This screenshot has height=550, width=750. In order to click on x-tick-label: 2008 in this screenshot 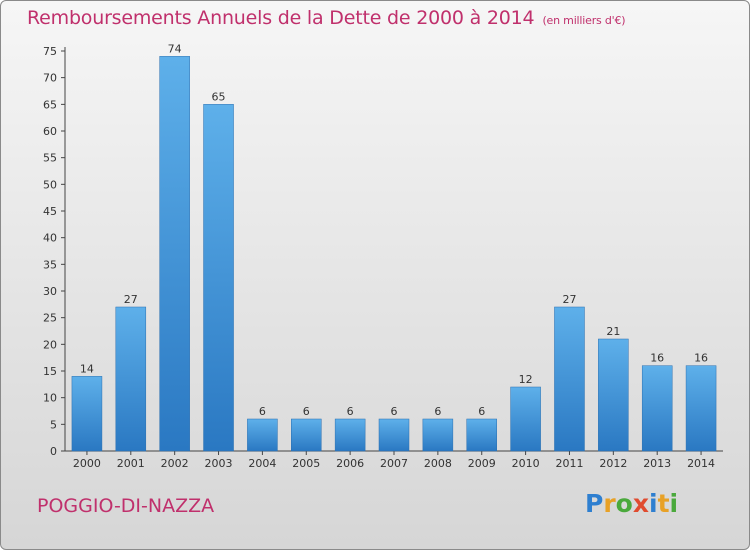, I will do `click(438, 463)`.